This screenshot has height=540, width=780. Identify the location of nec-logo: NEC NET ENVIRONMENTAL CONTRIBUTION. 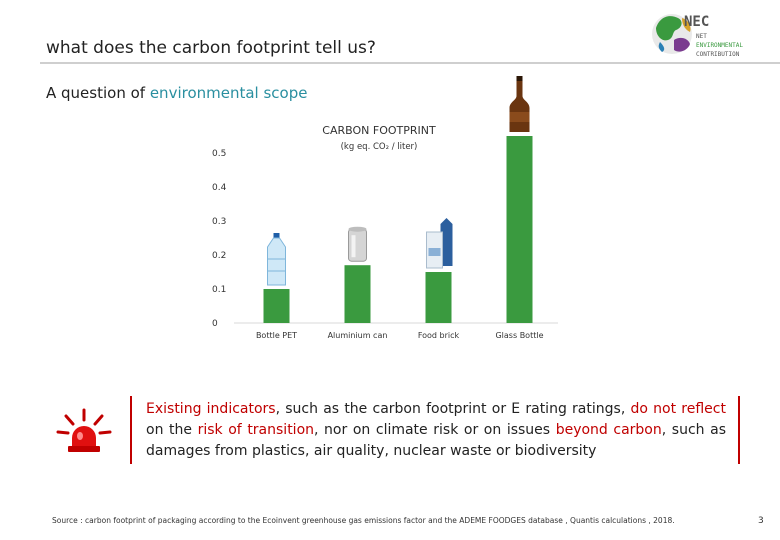
(697, 36).